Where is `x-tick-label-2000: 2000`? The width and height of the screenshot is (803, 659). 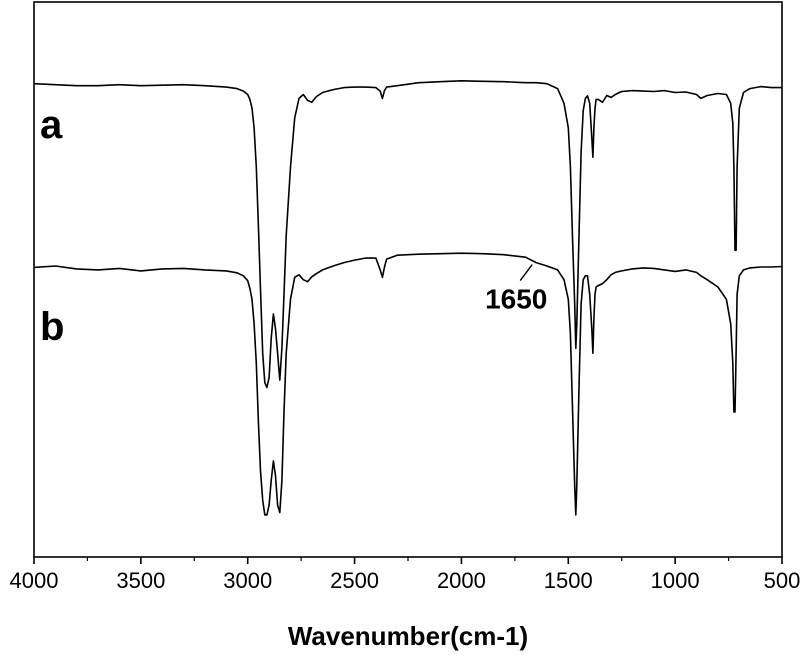 x-tick-label-2000: 2000 is located at coordinates (461, 580).